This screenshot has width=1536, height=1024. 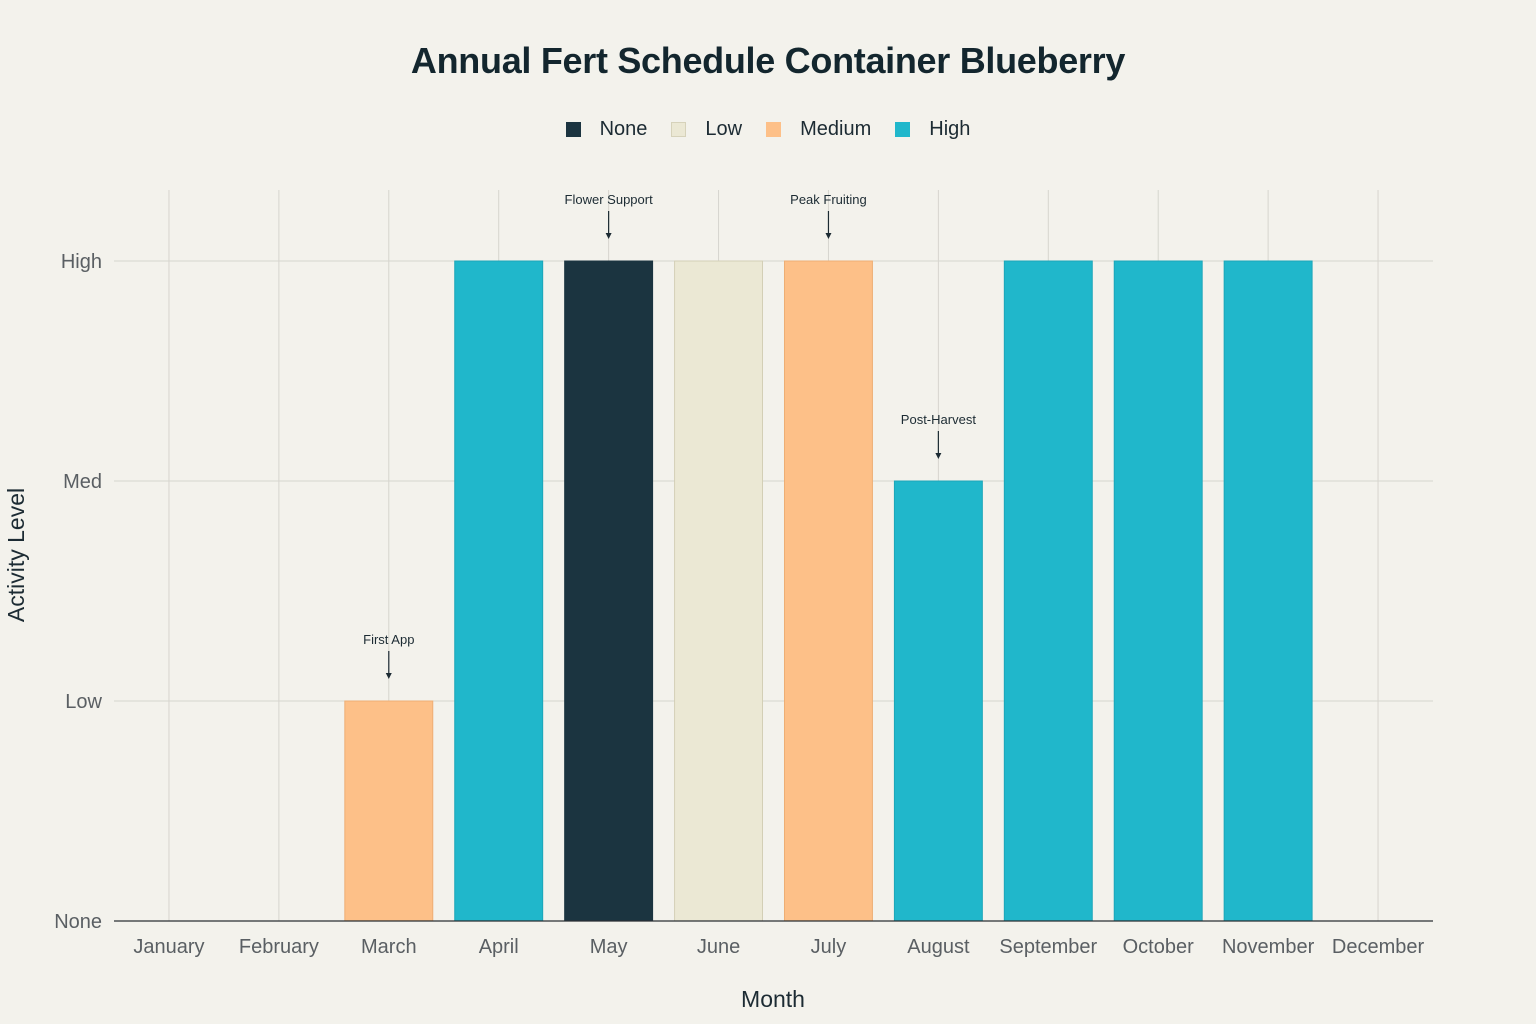 I want to click on x-axis-title: Month, so click(x=773, y=999).